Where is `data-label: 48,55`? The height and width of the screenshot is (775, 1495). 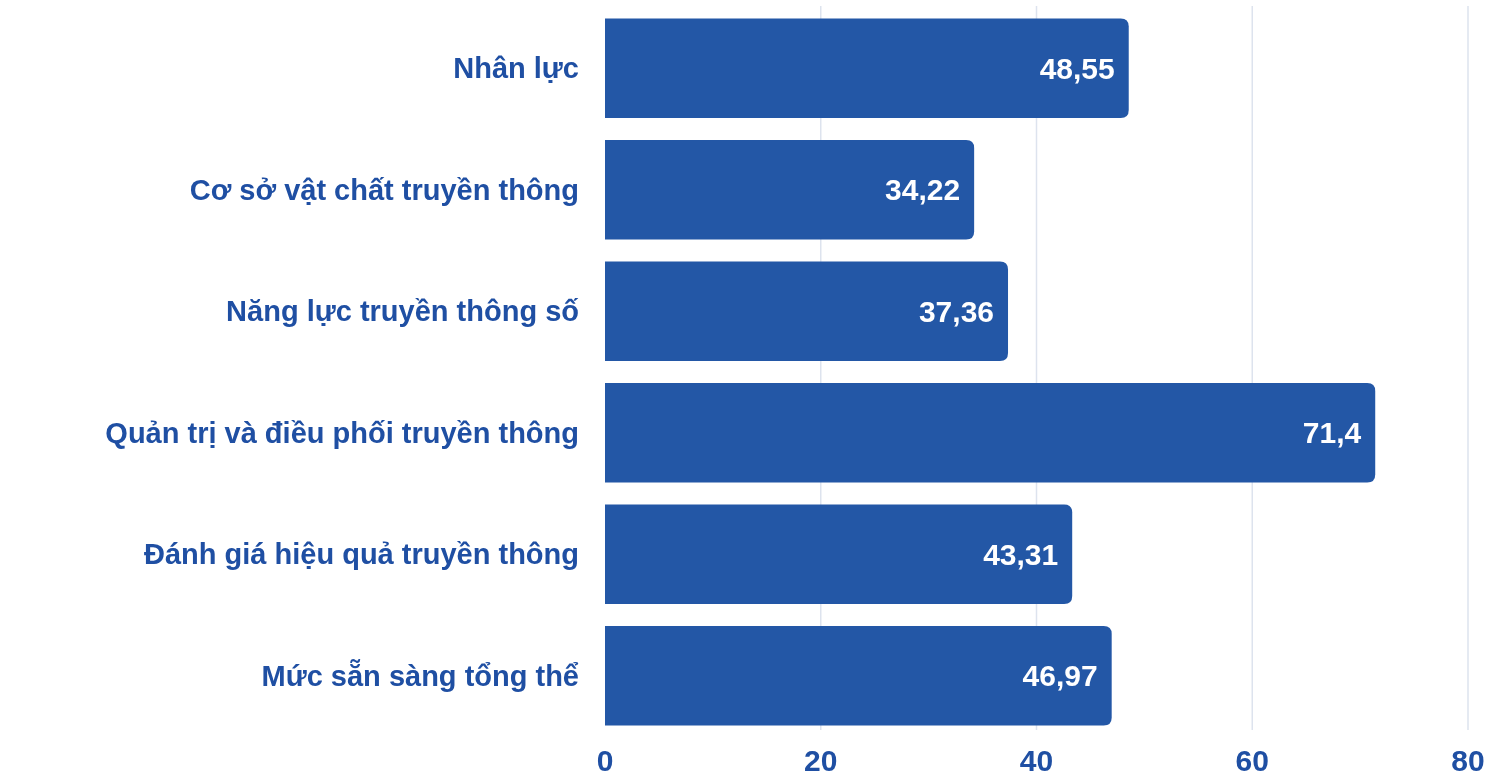 data-label: 48,55 is located at coordinates (1077, 68).